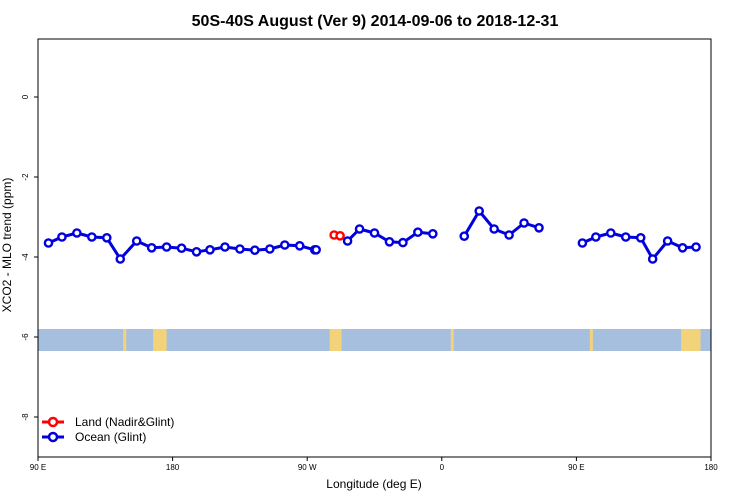  Describe the element at coordinates (442, 467) in the screenshot. I see `x-tick-label: 0` at that location.